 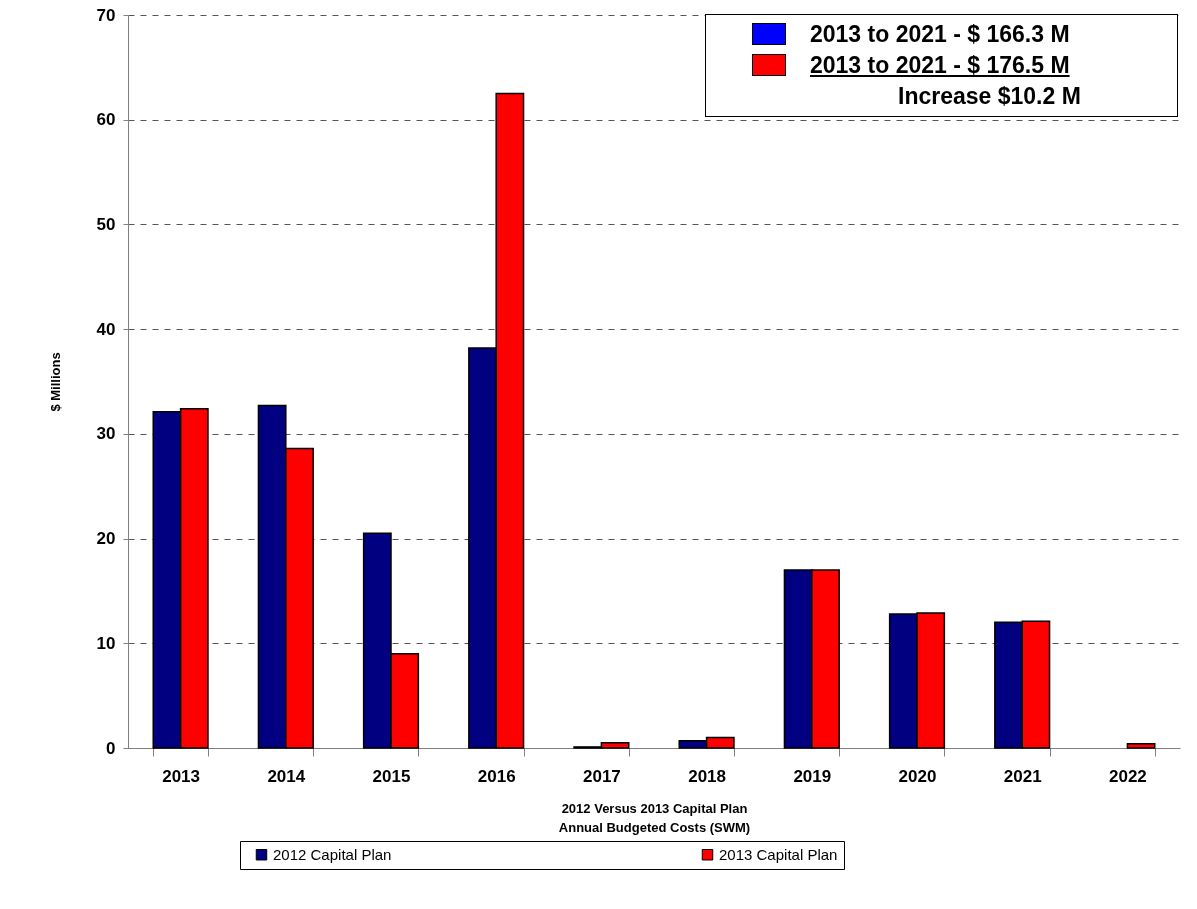 I want to click on x-tick-label: 2019, so click(x=812, y=776).